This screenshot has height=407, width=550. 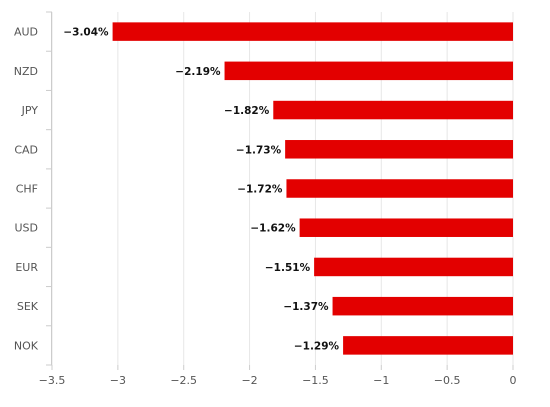 What do you see at coordinates (399, 149) in the screenshot?
I see `bar-cad` at bounding box center [399, 149].